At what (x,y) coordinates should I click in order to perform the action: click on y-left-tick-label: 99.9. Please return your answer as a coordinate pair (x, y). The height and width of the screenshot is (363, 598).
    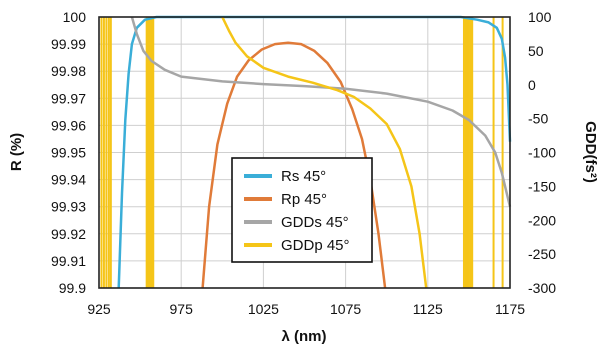
    Looking at the image, I should click on (72, 288).